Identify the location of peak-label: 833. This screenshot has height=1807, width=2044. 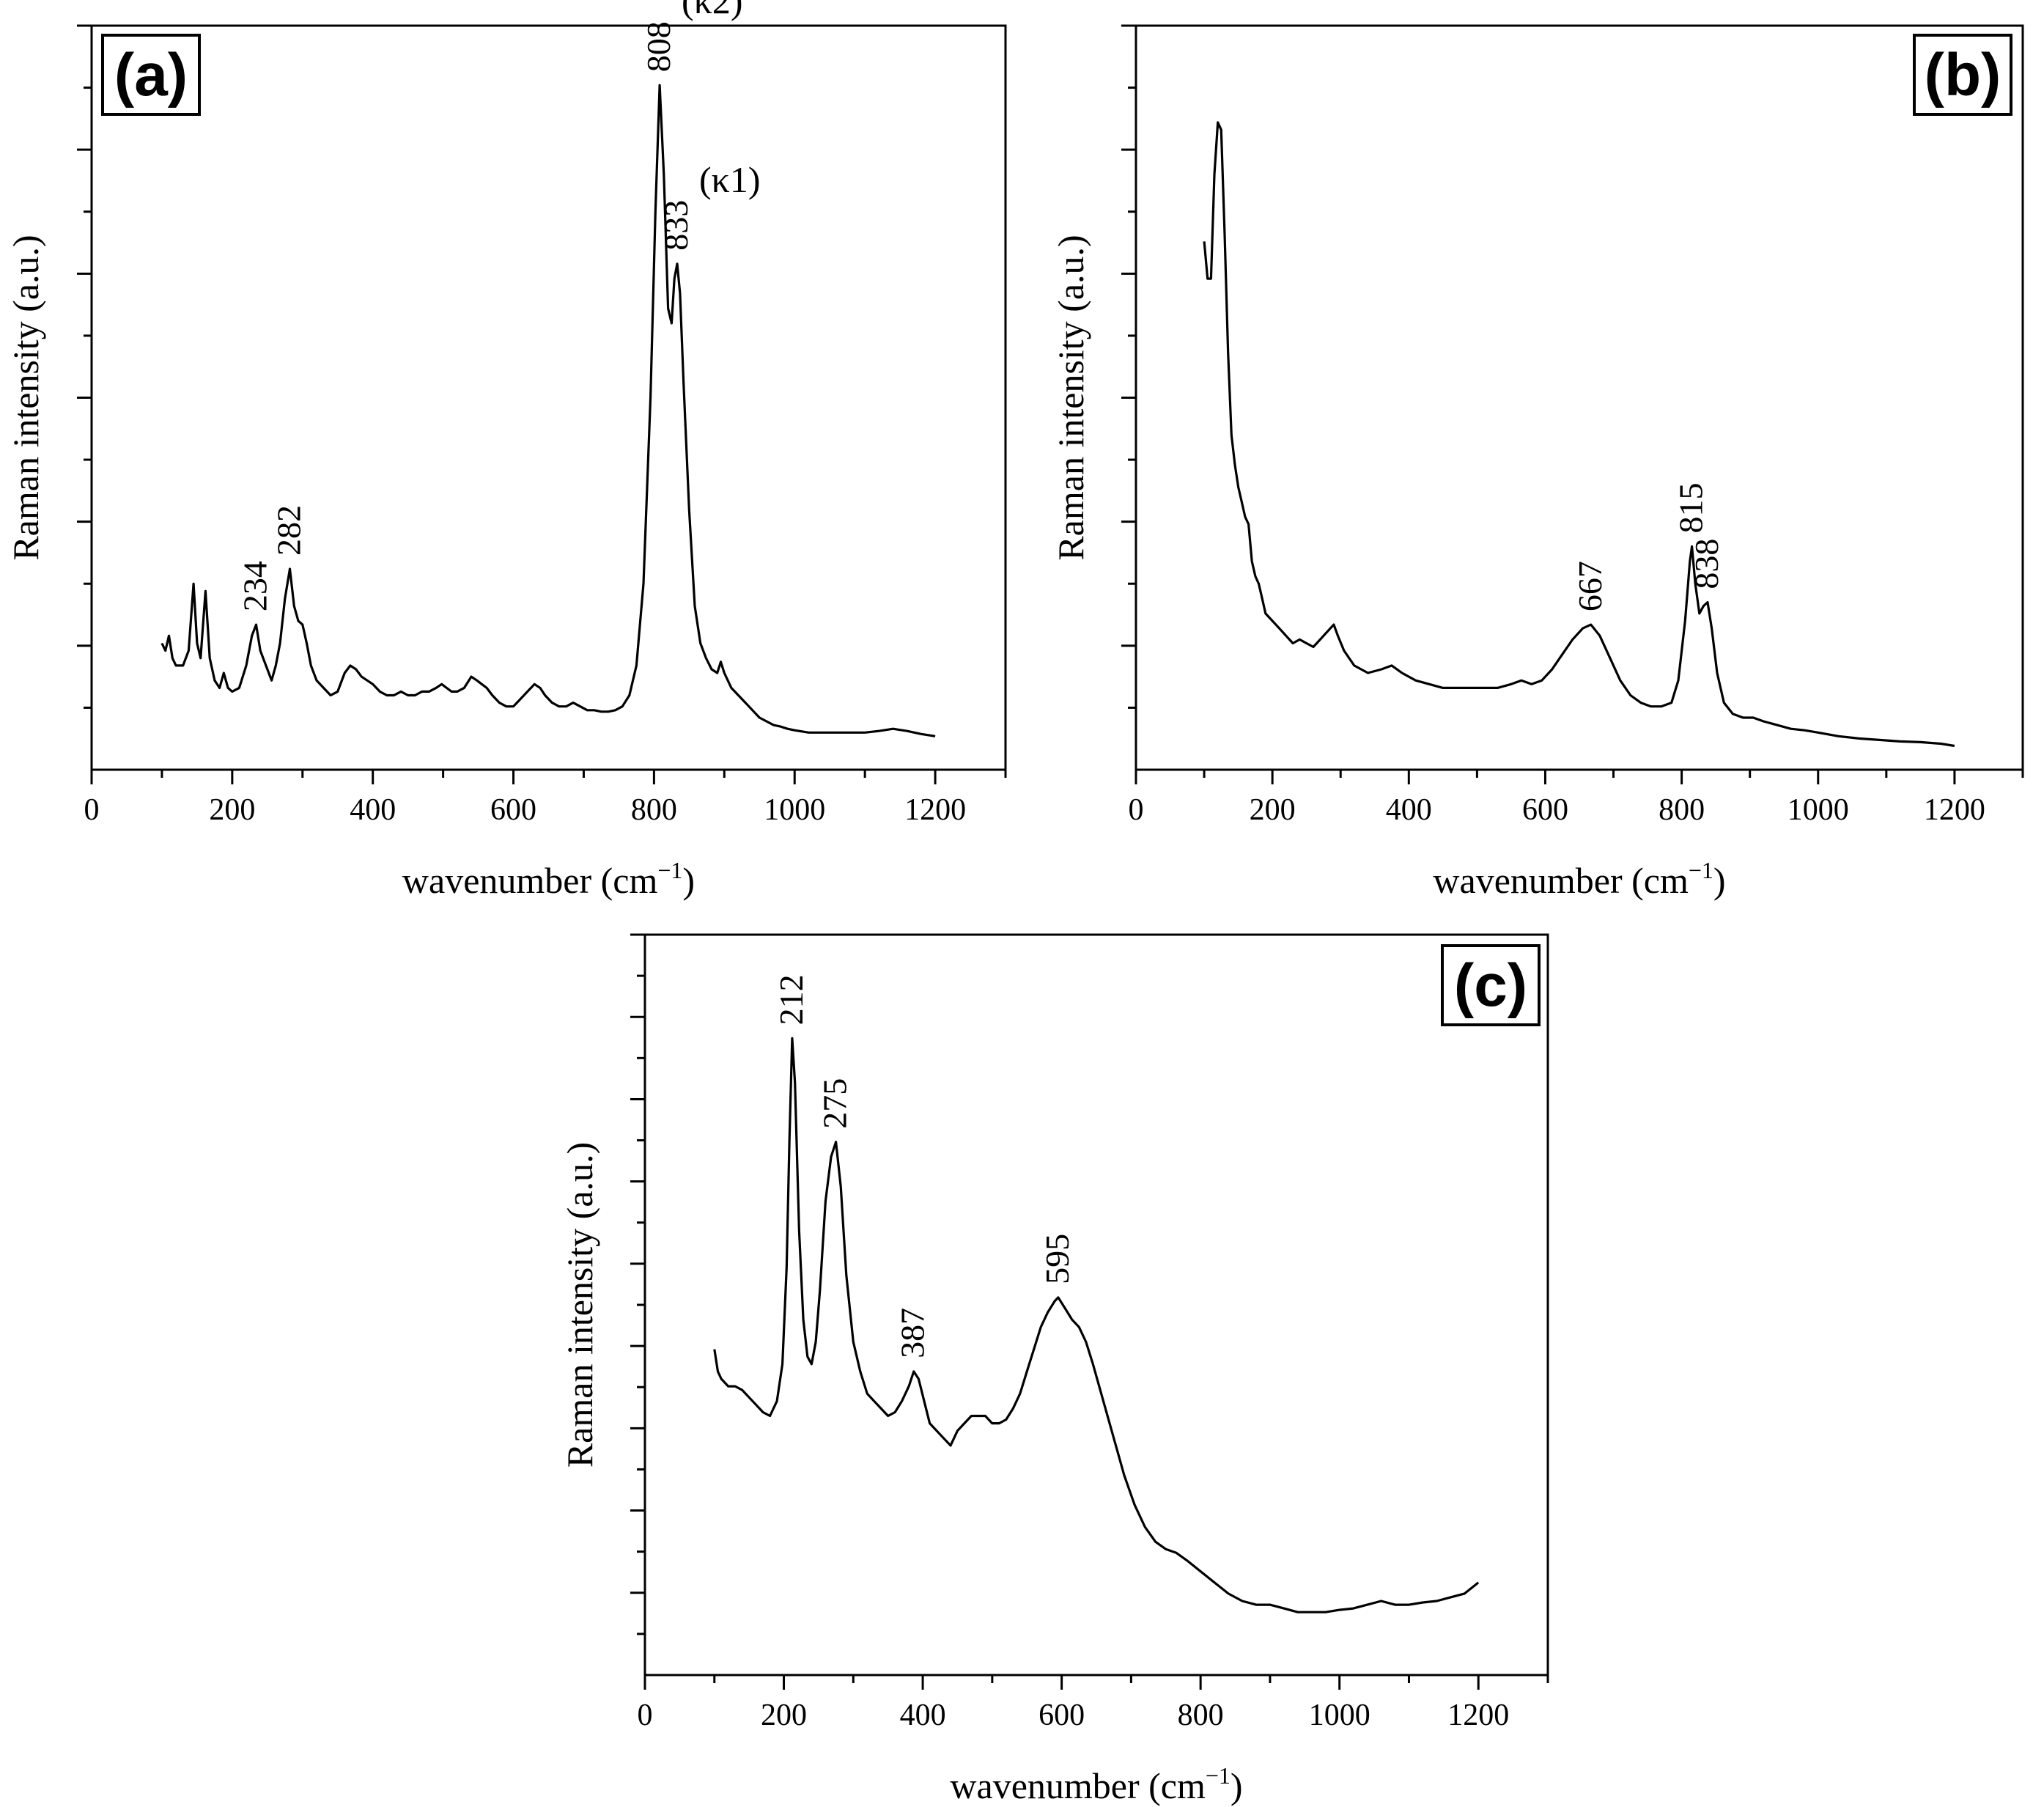
(676, 225).